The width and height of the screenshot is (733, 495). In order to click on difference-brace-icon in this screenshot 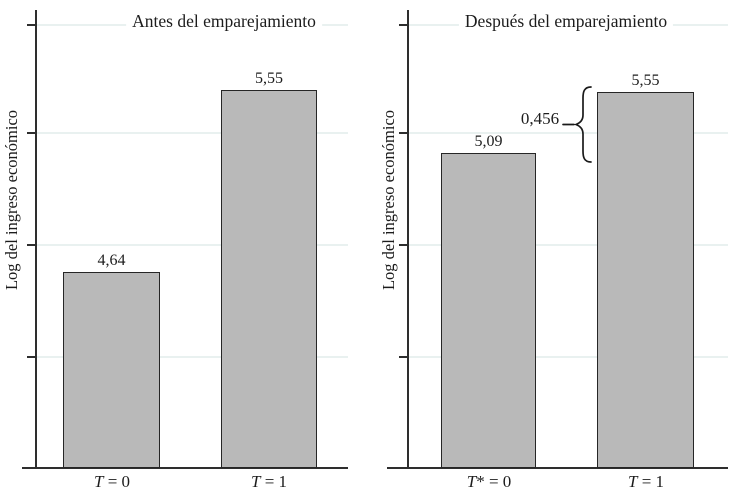, I will do `click(577, 124)`.